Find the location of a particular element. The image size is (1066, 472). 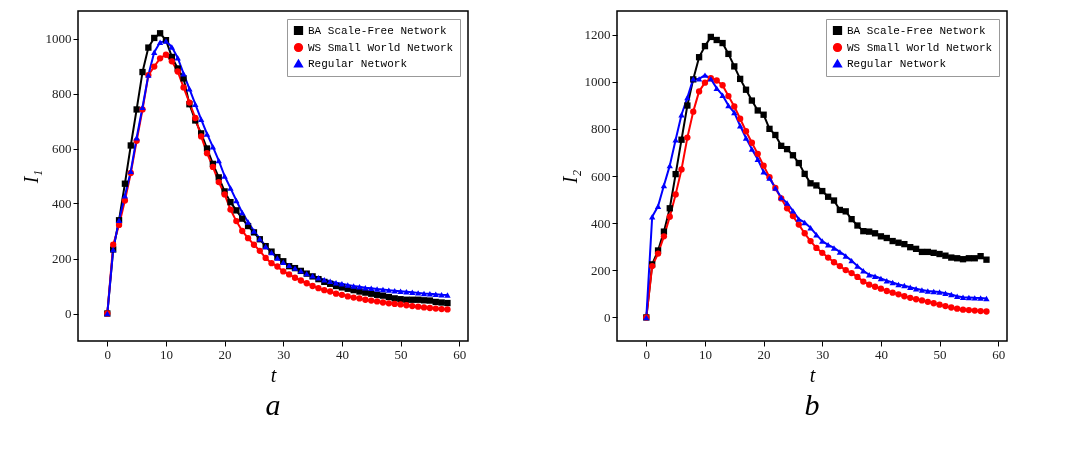

y-tick-label: 1200 is located at coordinates (597, 35).